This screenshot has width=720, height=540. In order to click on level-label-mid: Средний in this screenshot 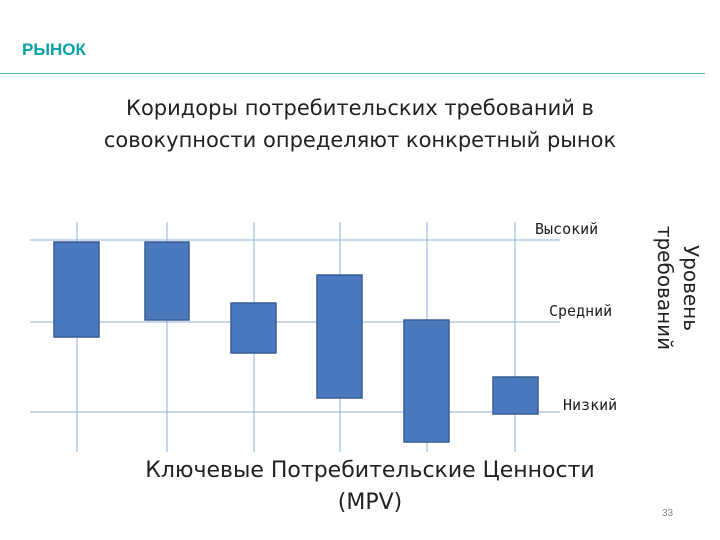, I will do `click(581, 311)`.